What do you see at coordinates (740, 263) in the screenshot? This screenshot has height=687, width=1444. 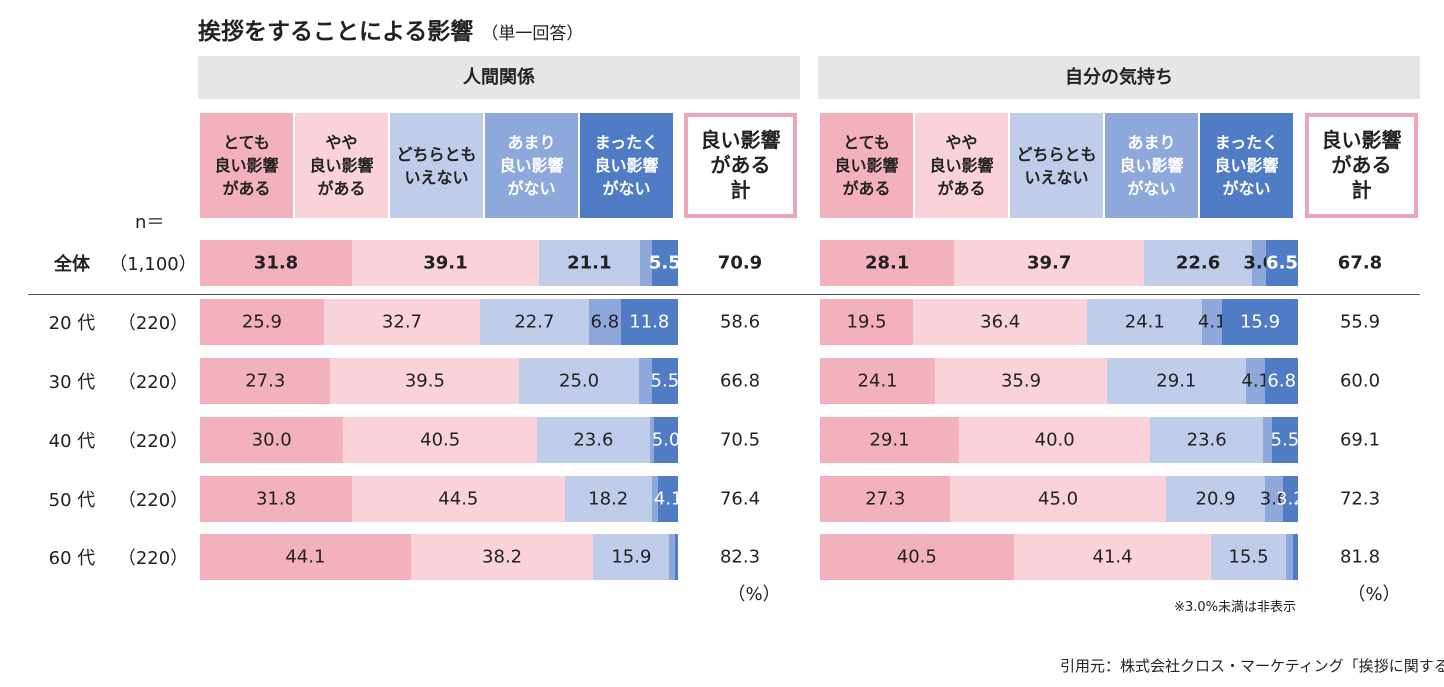 I see `total-value: 70.9` at bounding box center [740, 263].